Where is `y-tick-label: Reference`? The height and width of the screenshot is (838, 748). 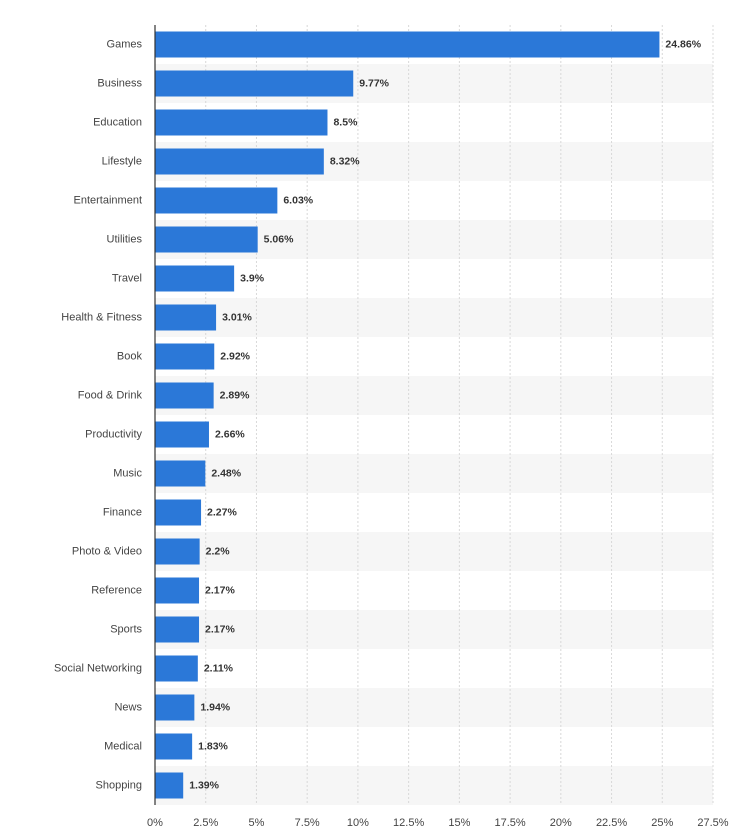
y-tick-label: Reference is located at coordinates (116, 590).